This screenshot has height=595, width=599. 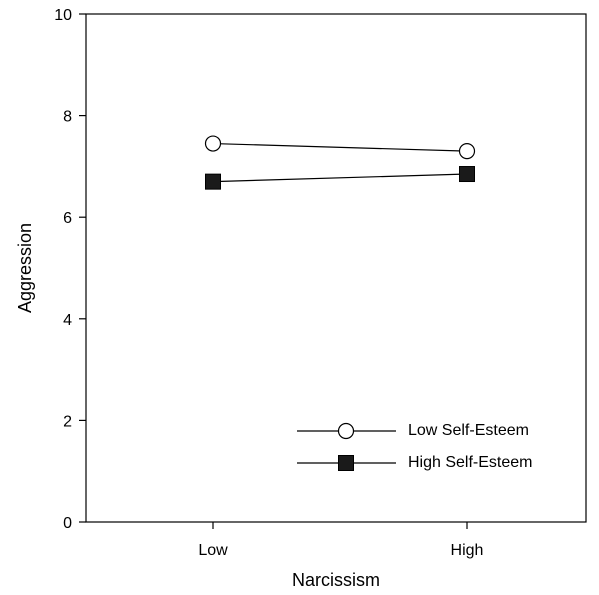 What do you see at coordinates (467, 550) in the screenshot?
I see `x-tick-label: High` at bounding box center [467, 550].